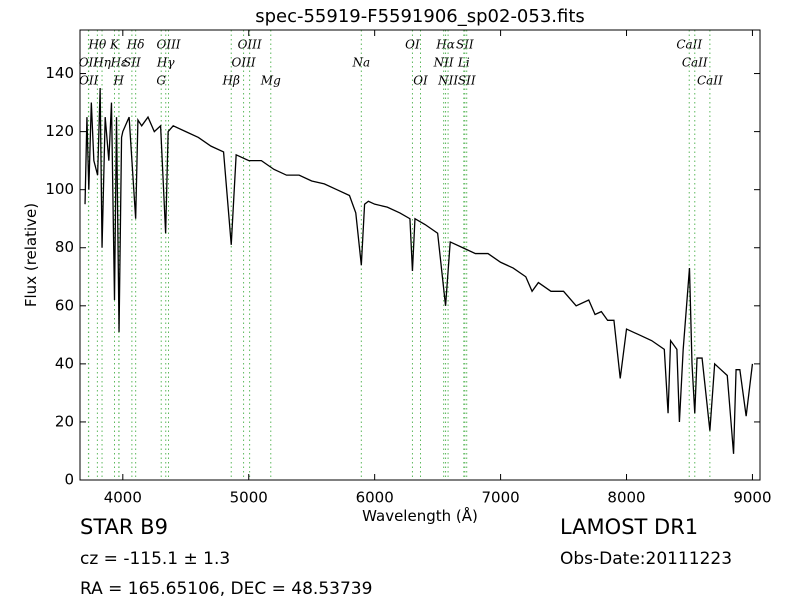 The width and height of the screenshot is (800, 600). What do you see at coordinates (89, 81) in the screenshot?
I see `line-label: OII` at bounding box center [89, 81].